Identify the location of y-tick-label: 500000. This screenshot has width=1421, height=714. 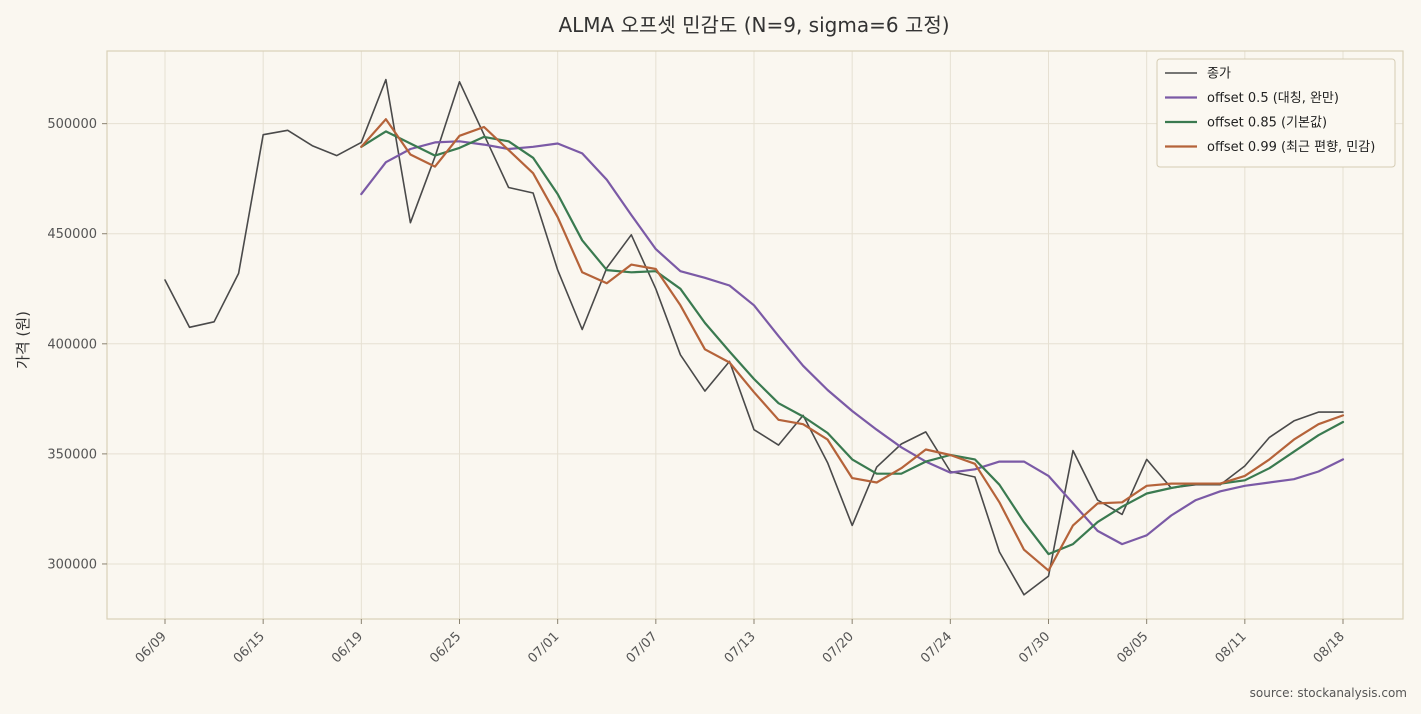
(72, 124).